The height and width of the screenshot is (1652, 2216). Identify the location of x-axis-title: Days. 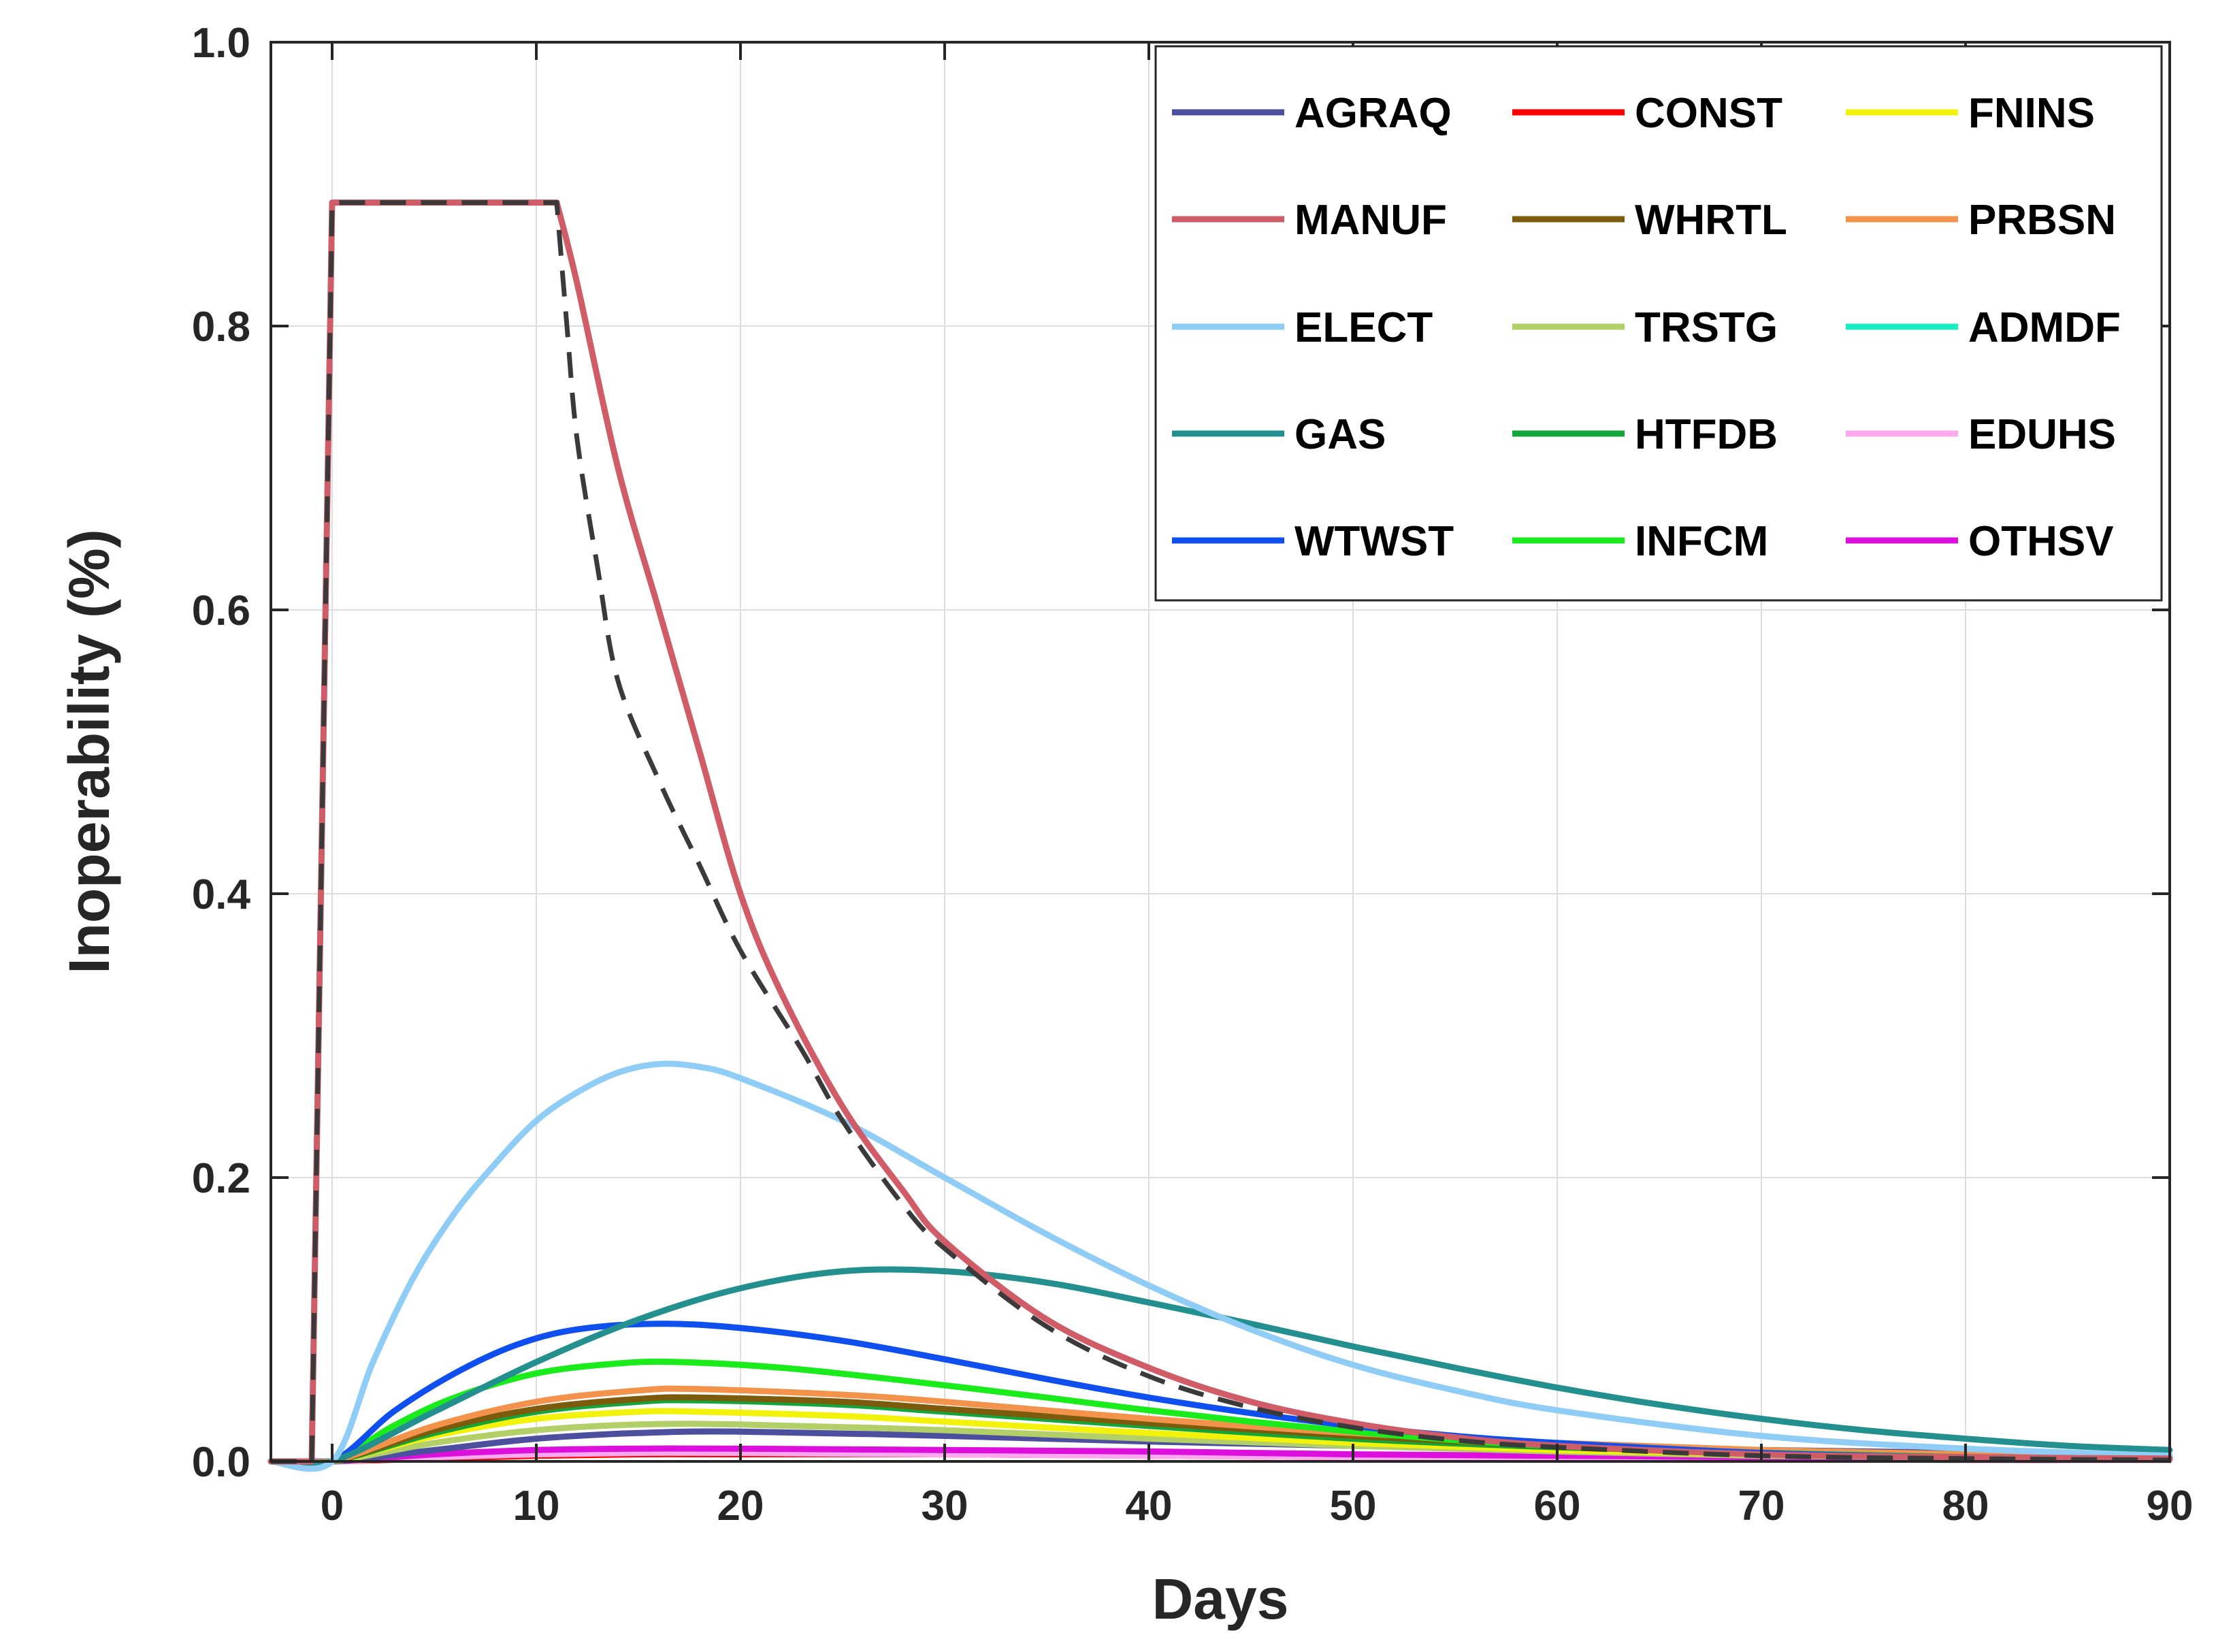
(1221, 1599).